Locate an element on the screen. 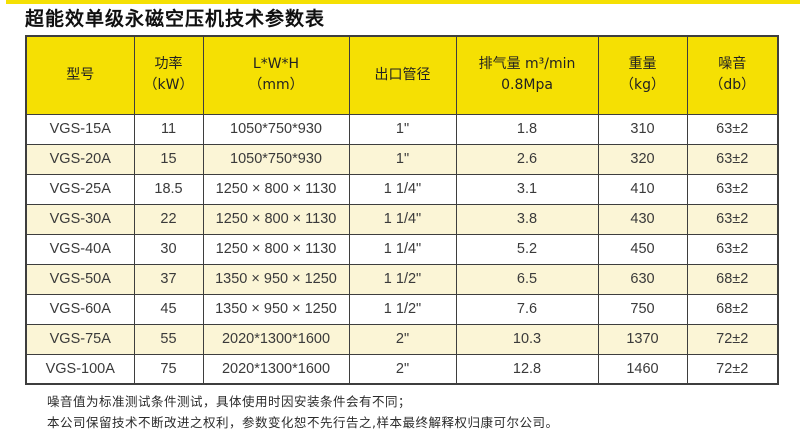  table-cell: 15 is located at coordinates (168, 159).